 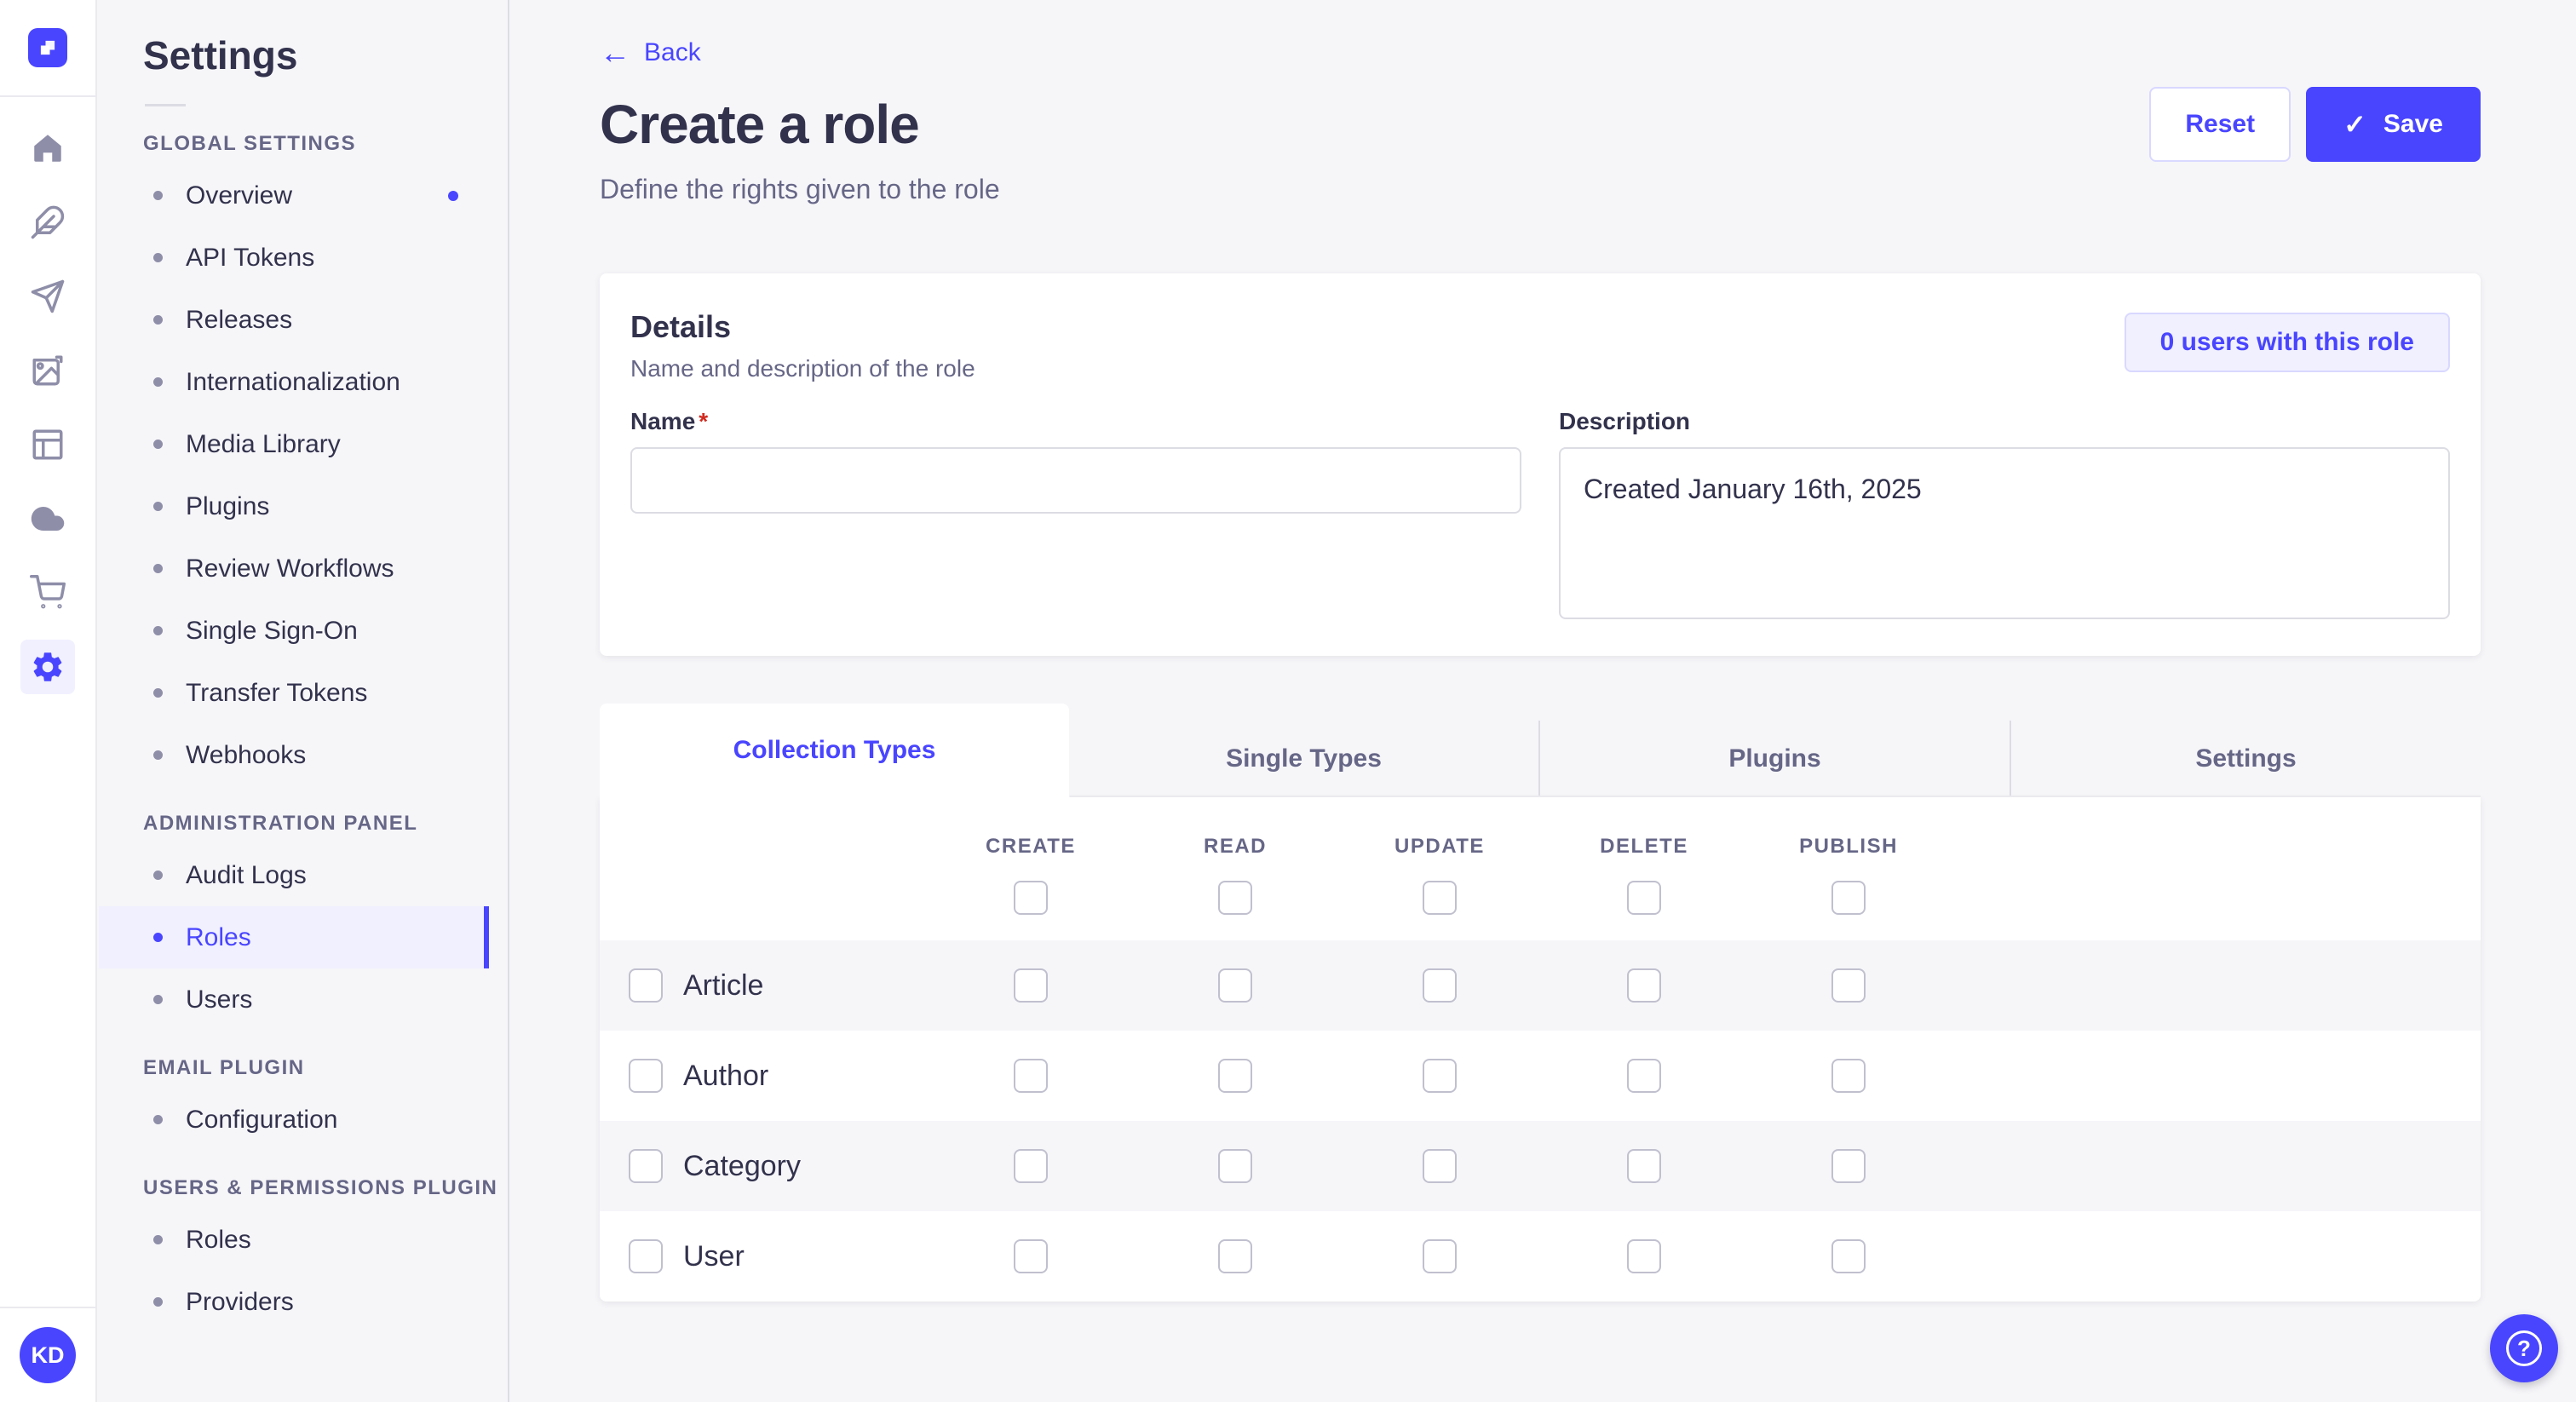 What do you see at coordinates (240, 1301) in the screenshot?
I see `sidebar-item-label: Providers` at bounding box center [240, 1301].